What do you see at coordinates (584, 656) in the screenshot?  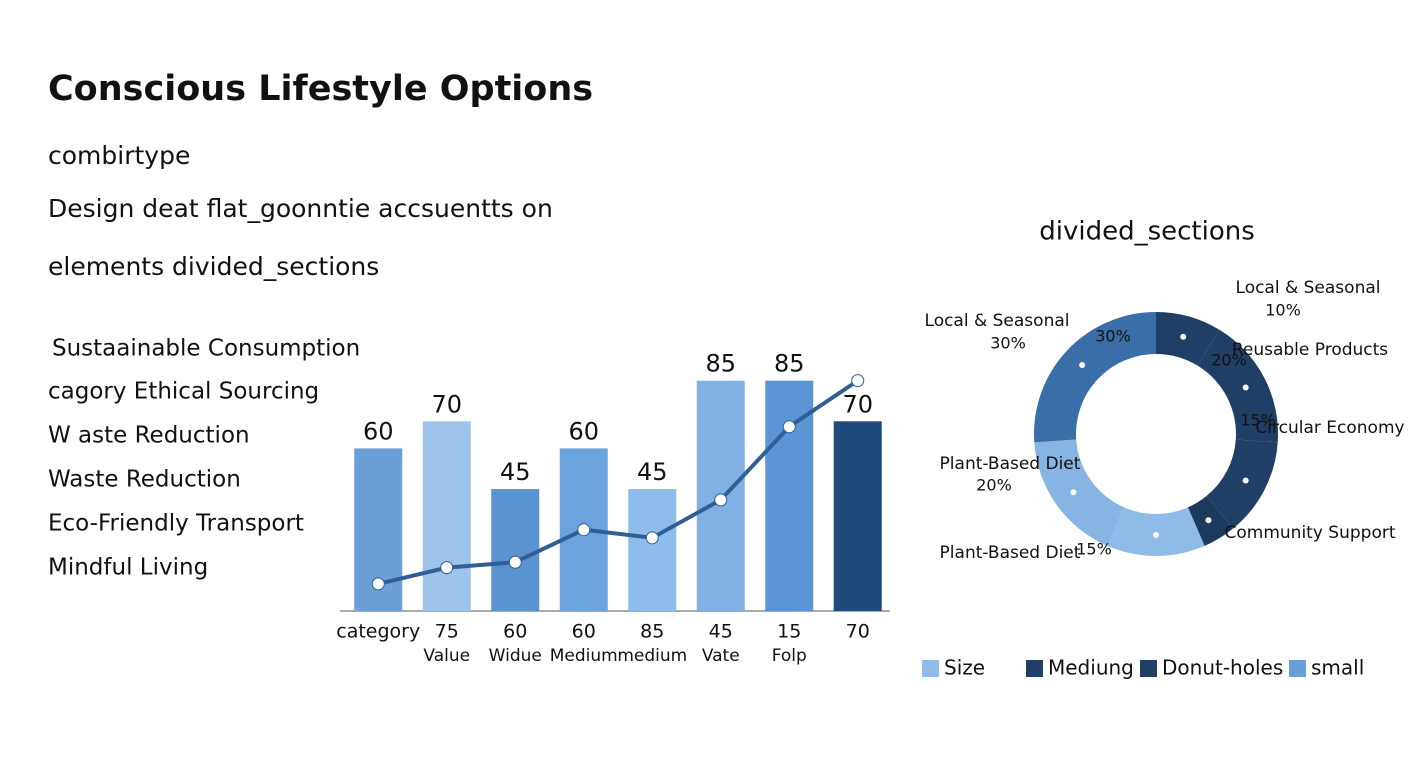 I see `x-tick-sublabel: Medium` at bounding box center [584, 656].